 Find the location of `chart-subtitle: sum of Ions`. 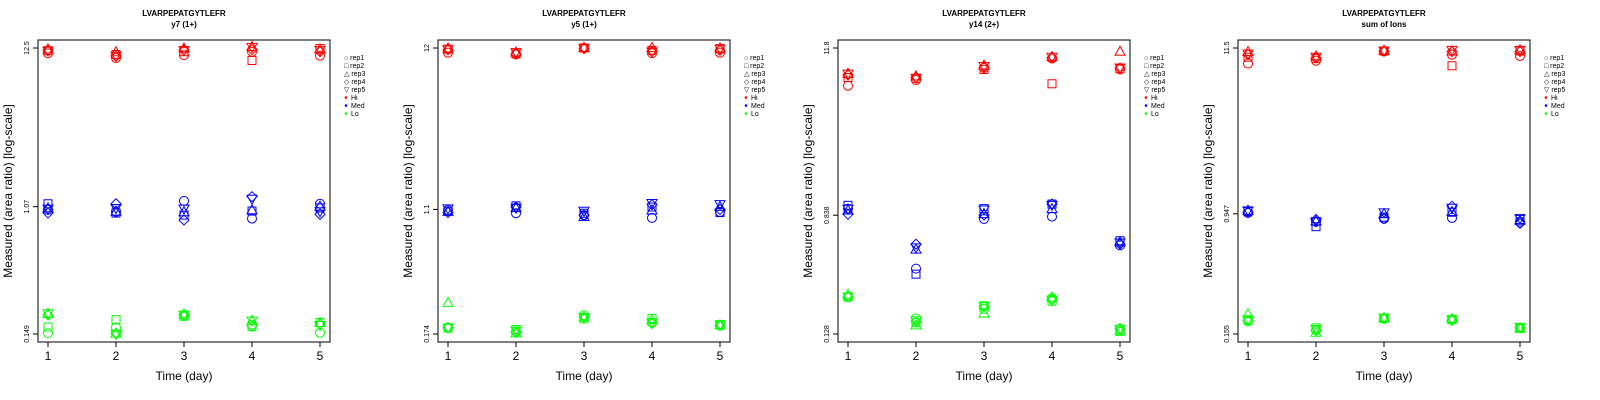

chart-subtitle: sum of Ions is located at coordinates (1384, 24).